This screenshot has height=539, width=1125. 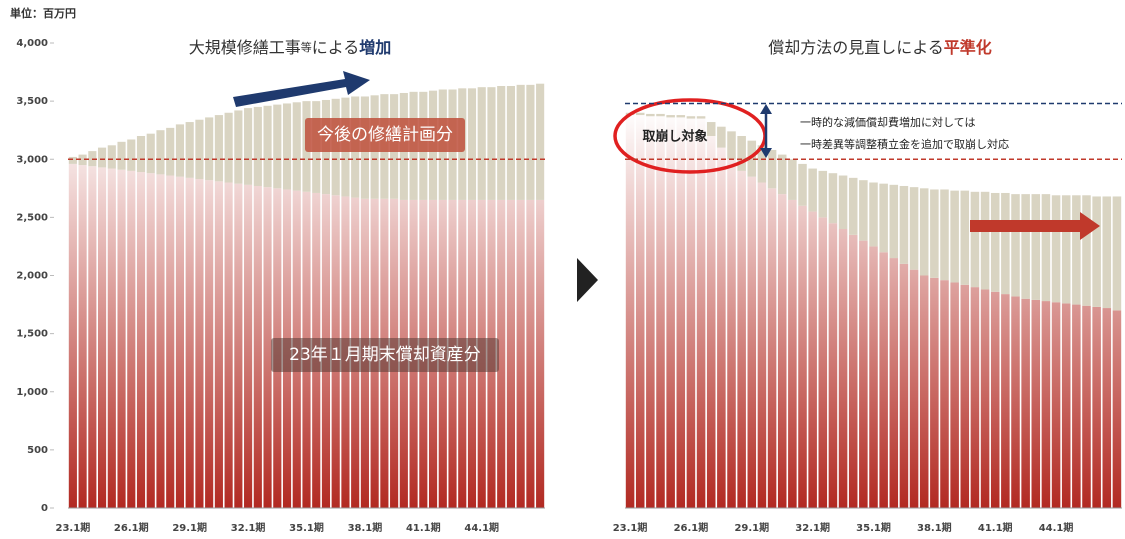 I want to click on panel-arrow, so click(x=587, y=280).